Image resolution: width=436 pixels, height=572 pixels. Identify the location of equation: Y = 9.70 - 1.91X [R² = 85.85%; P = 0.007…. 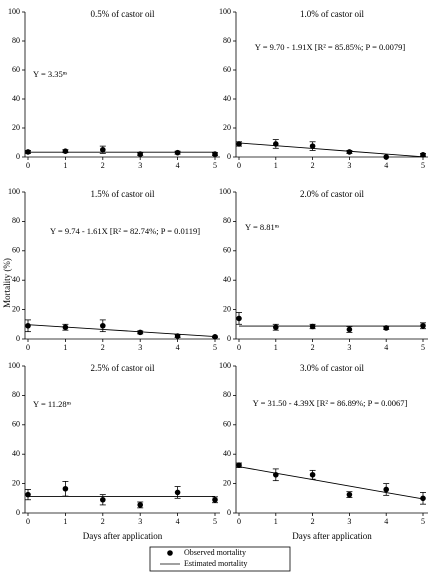
(330, 47).